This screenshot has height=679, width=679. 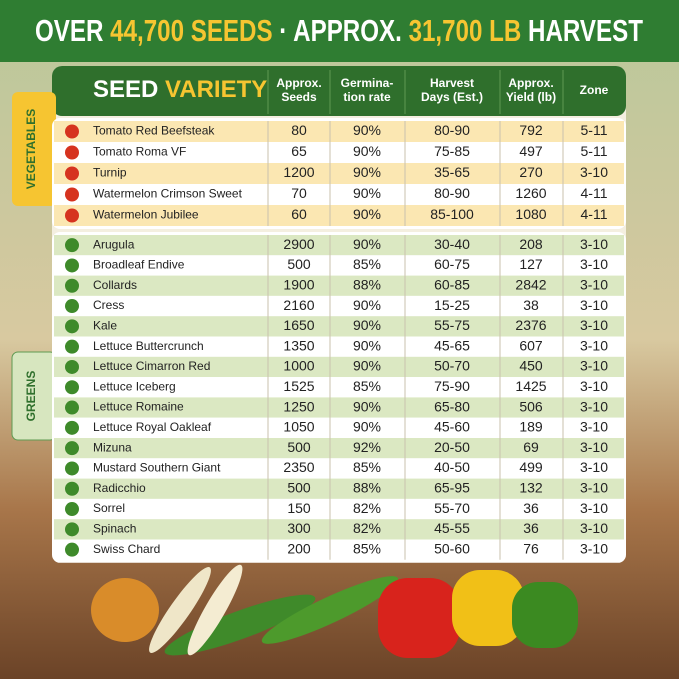 I want to click on cell: 70, so click(x=299, y=193).